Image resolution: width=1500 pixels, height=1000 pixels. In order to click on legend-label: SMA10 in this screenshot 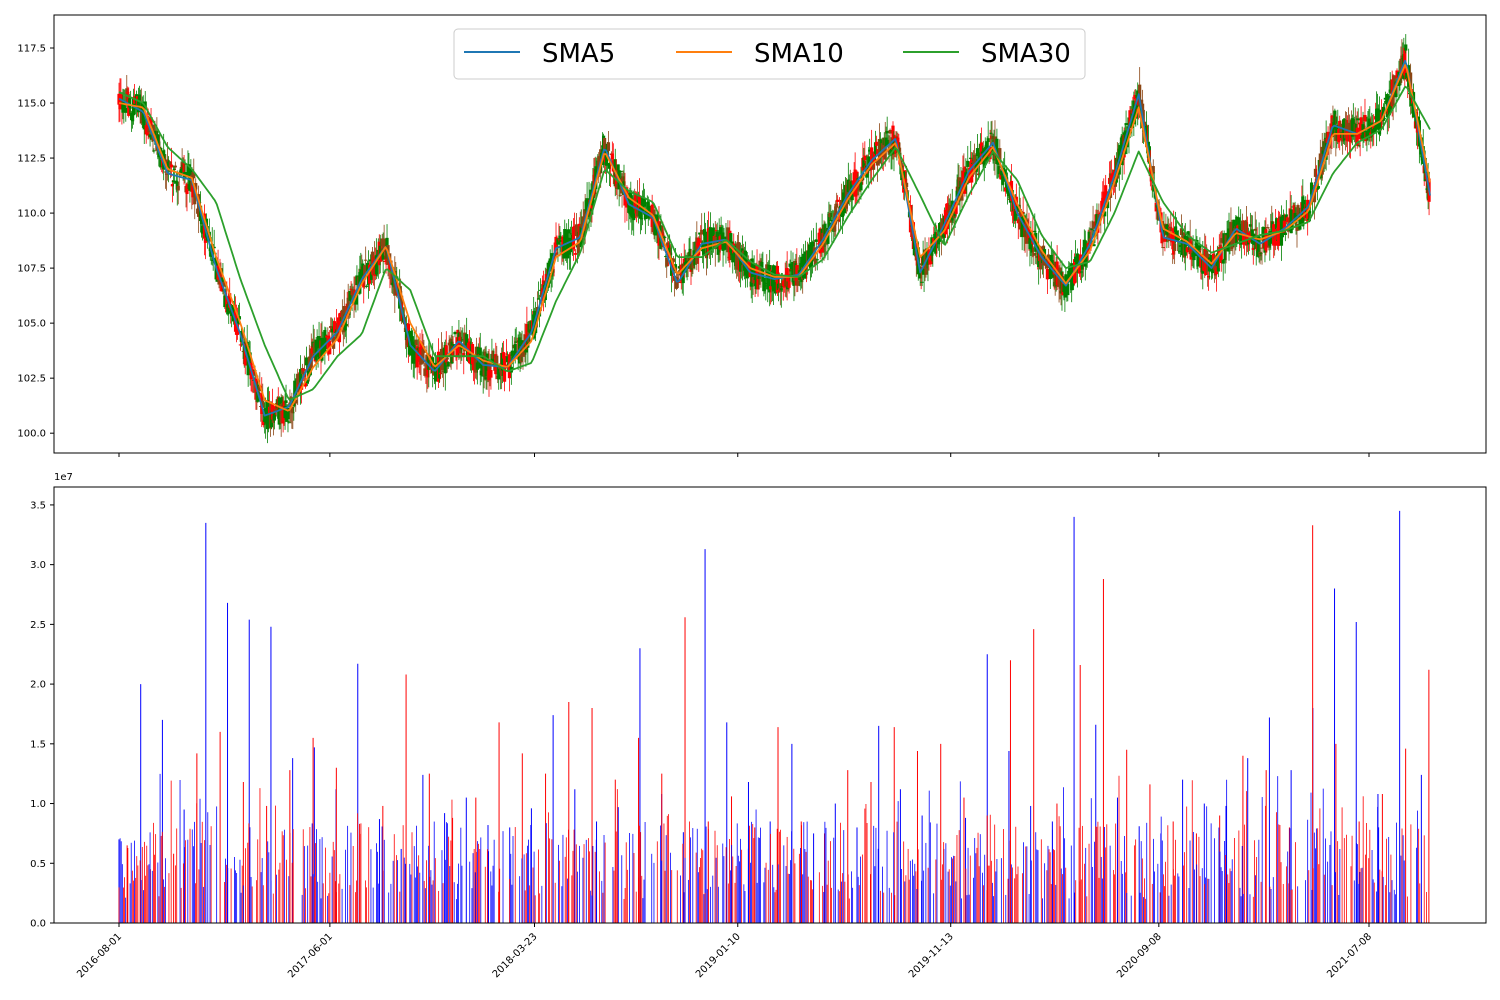, I will do `click(799, 54)`.